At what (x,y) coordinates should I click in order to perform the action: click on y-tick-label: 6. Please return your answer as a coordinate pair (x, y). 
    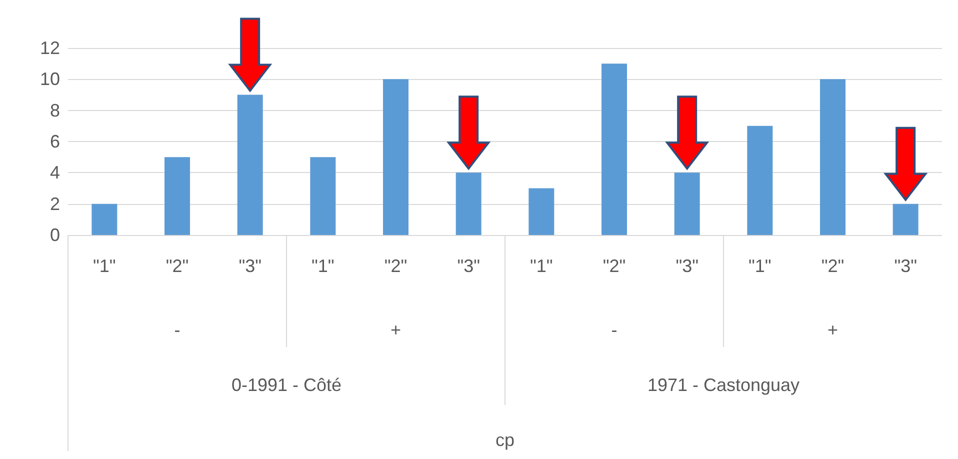
    Looking at the image, I should click on (55, 142).